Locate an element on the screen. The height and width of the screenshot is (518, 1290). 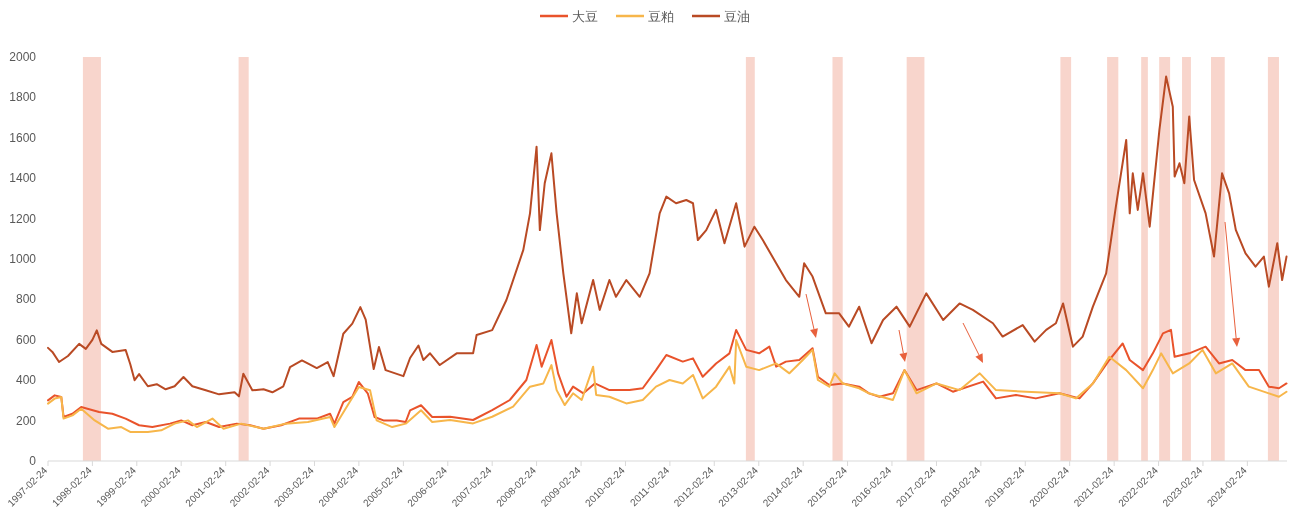
legend-label: 大豆 is located at coordinates (585, 16).